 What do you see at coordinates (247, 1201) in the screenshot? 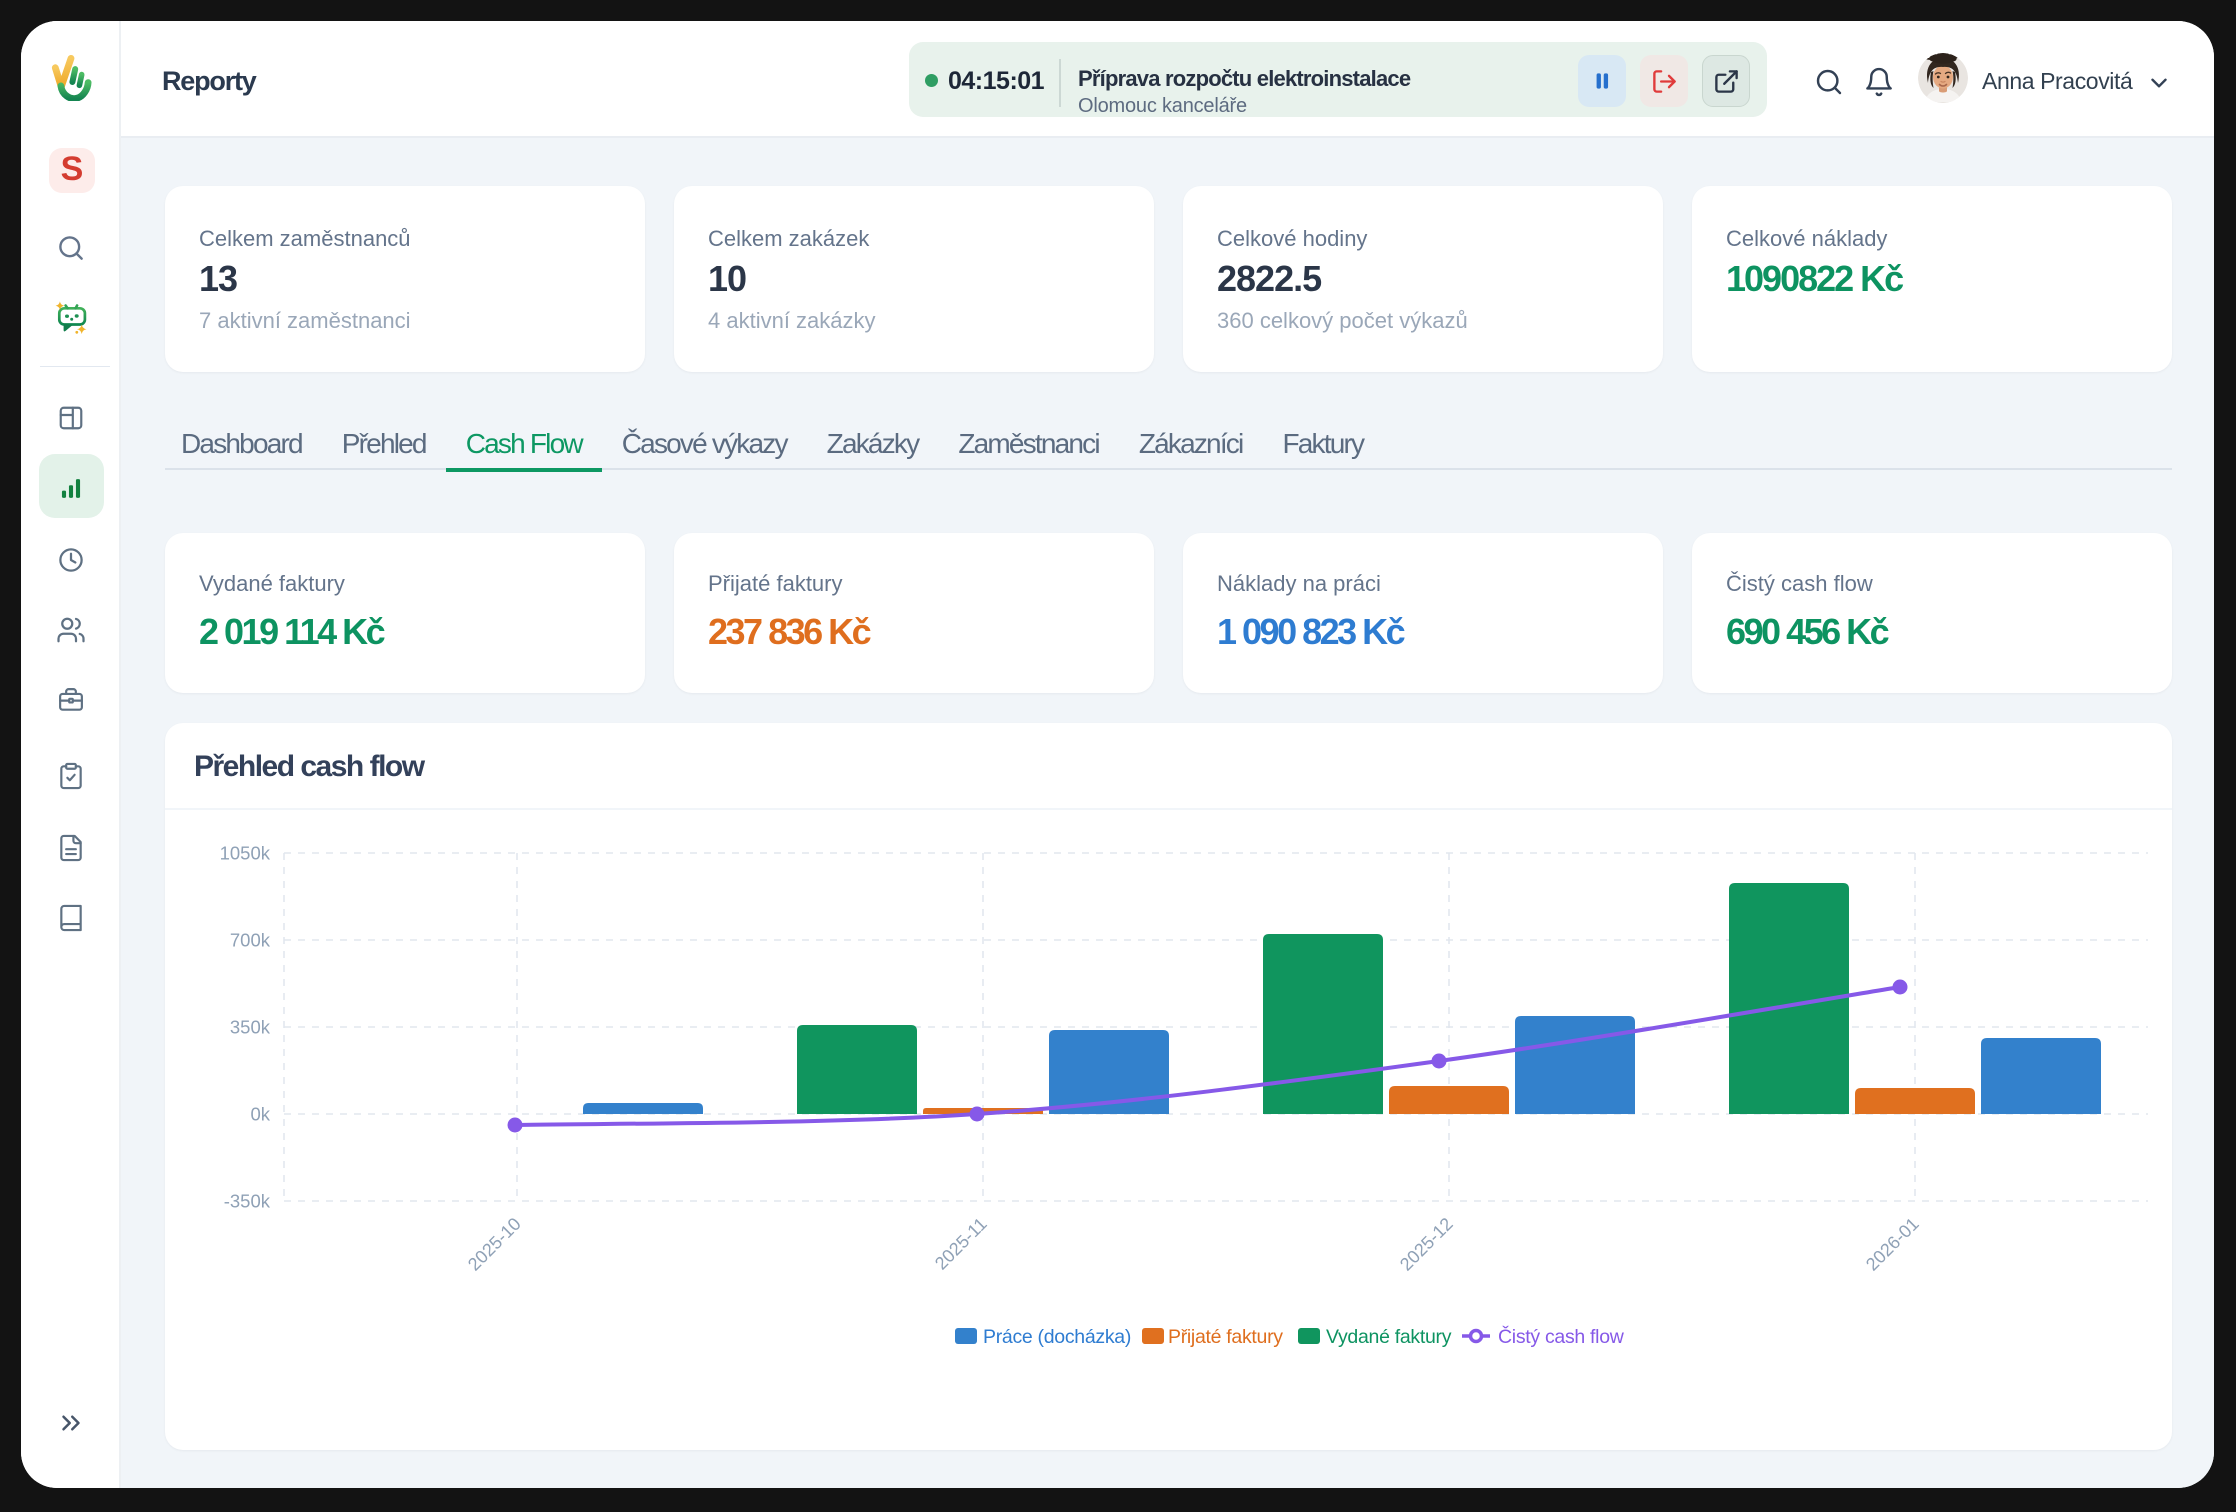
I see `svg-text: -350k` at bounding box center [247, 1201].